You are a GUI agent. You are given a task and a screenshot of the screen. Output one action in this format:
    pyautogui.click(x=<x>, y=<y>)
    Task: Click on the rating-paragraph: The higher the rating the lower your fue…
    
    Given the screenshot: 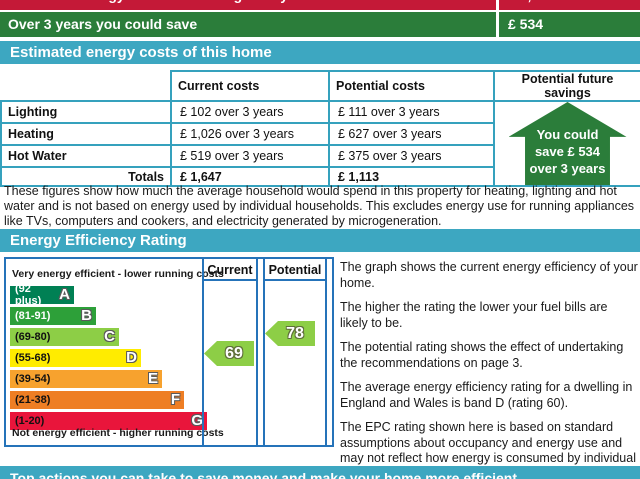 What is the action you would take?
    pyautogui.click(x=474, y=315)
    